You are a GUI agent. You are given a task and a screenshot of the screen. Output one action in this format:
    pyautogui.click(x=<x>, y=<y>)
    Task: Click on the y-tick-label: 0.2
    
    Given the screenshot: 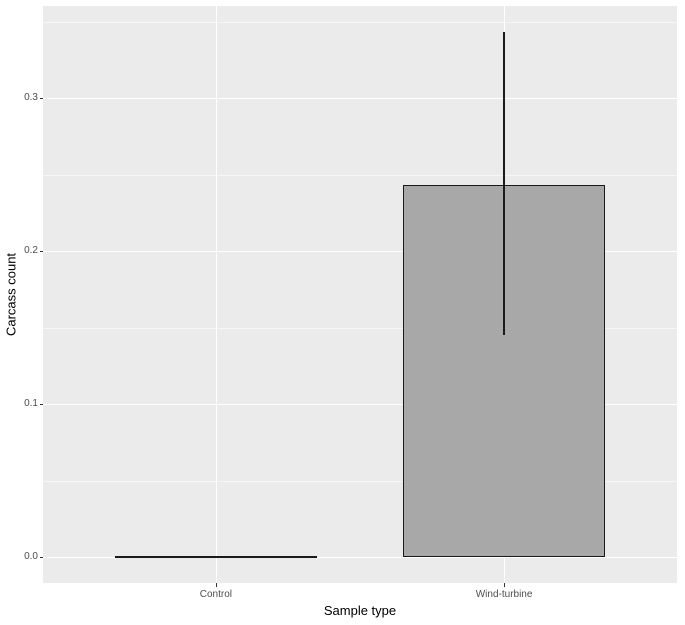 What is the action you would take?
    pyautogui.click(x=31, y=250)
    